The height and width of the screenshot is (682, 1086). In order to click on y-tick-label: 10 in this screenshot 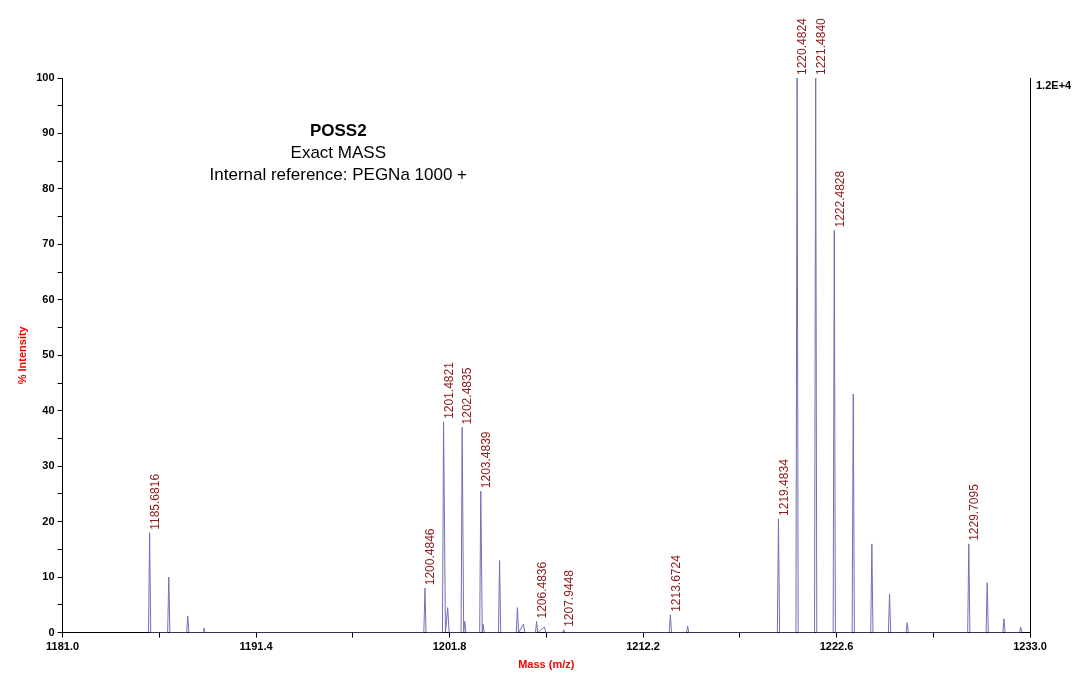, I will do `click(48, 576)`.